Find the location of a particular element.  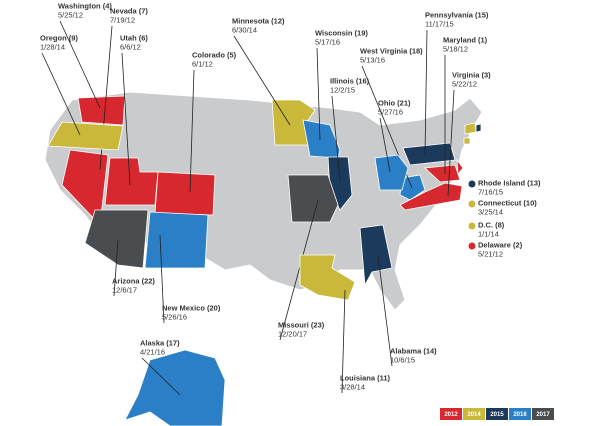

state-date: 5/21/12 is located at coordinates (490, 254).